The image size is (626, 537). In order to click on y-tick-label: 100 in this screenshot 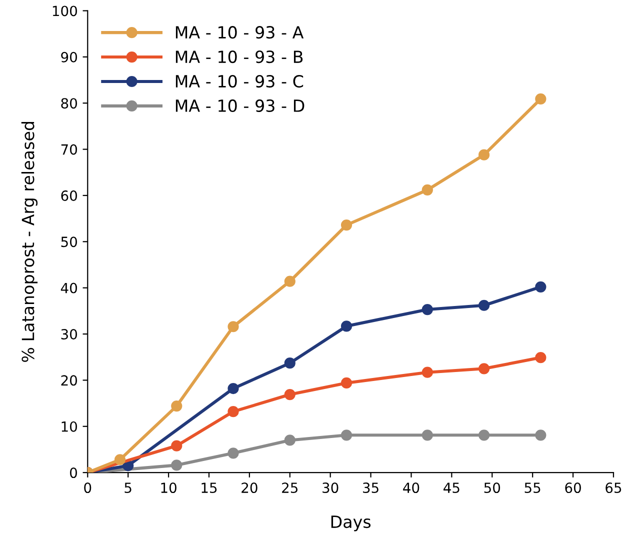, I will do `click(64, 11)`.